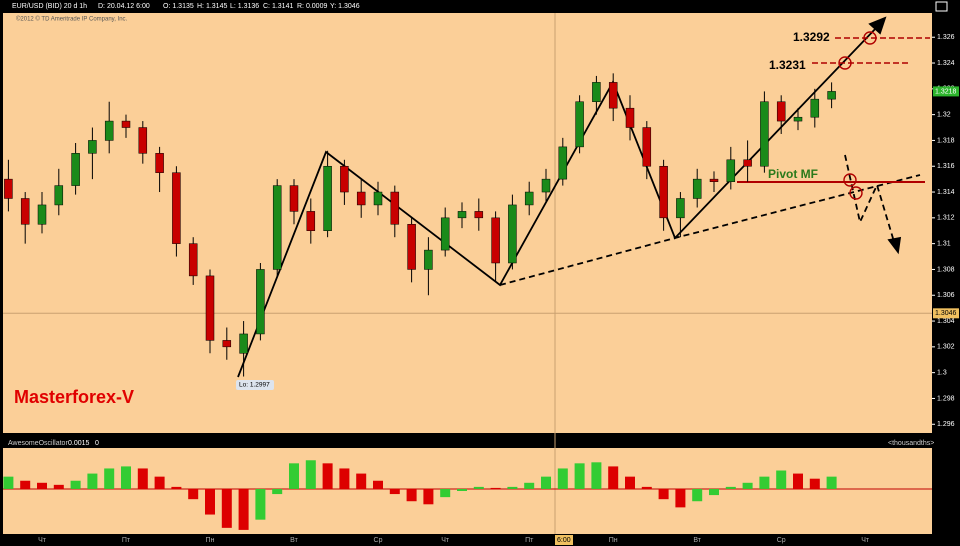 This screenshot has width=960, height=546. What do you see at coordinates (74, 397) in the screenshot?
I see `brand: Masterforex-V` at bounding box center [74, 397].